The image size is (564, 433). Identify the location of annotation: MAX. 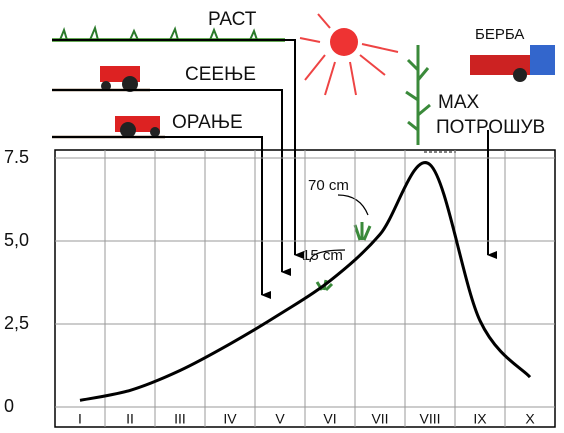
(459, 102).